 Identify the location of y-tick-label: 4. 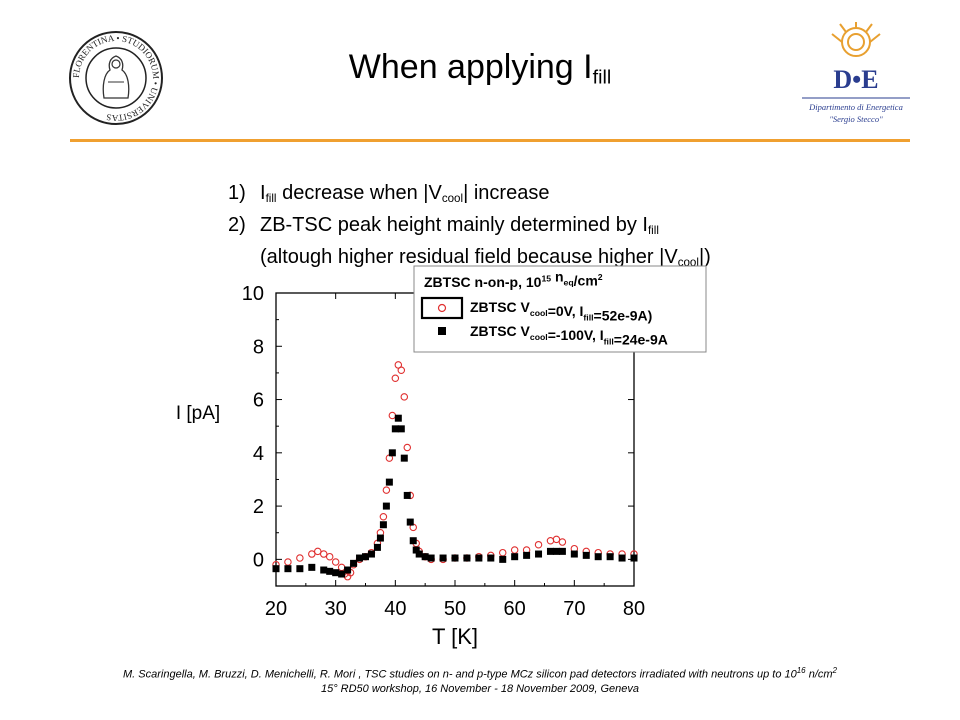
(258, 454).